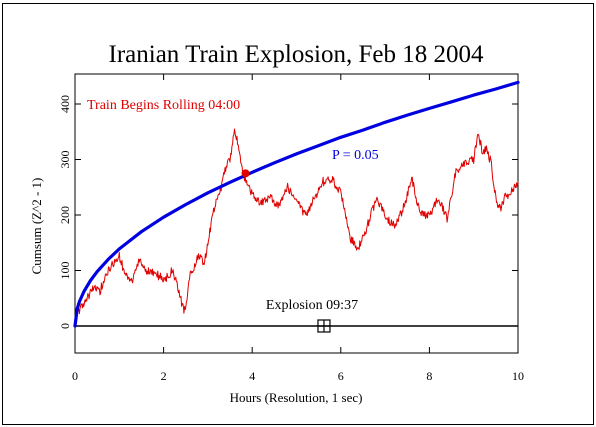 This screenshot has width=596, height=427. I want to click on y-tick-label: 100, so click(65, 271).